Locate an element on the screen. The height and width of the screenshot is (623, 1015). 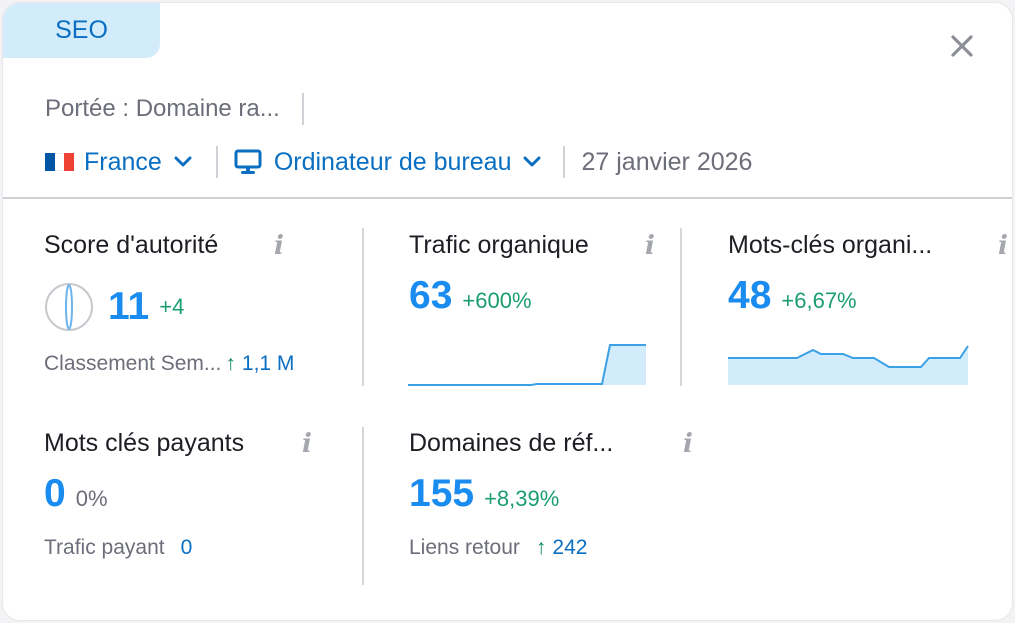
report-date: 27 janvier 2026 is located at coordinates (667, 161).